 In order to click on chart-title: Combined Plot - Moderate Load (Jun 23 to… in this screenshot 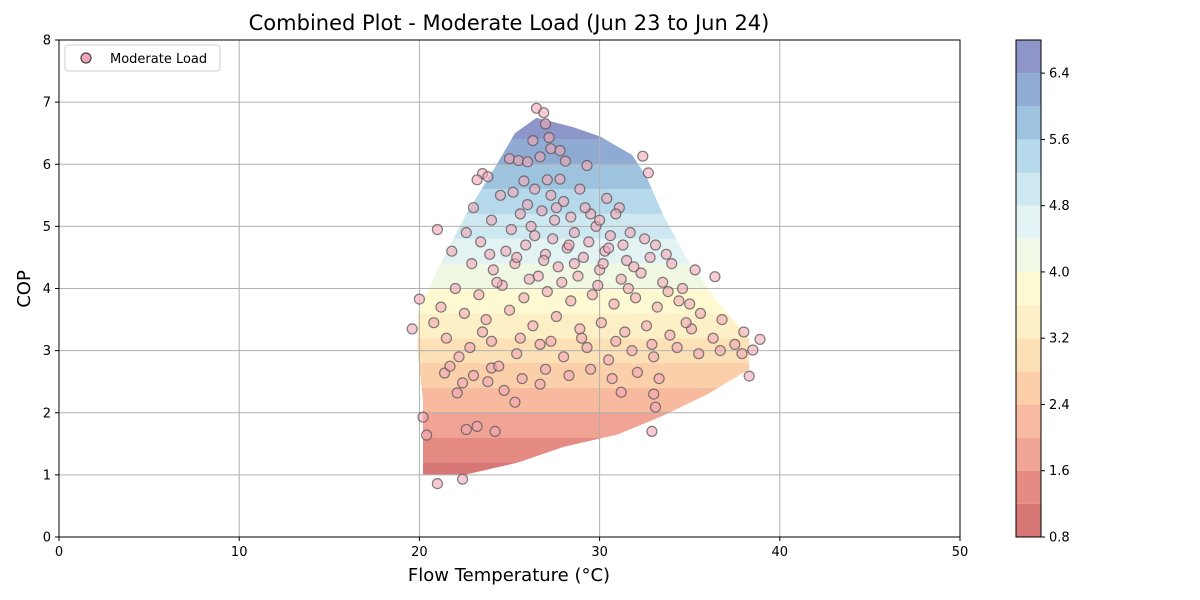, I will do `click(509, 23)`.